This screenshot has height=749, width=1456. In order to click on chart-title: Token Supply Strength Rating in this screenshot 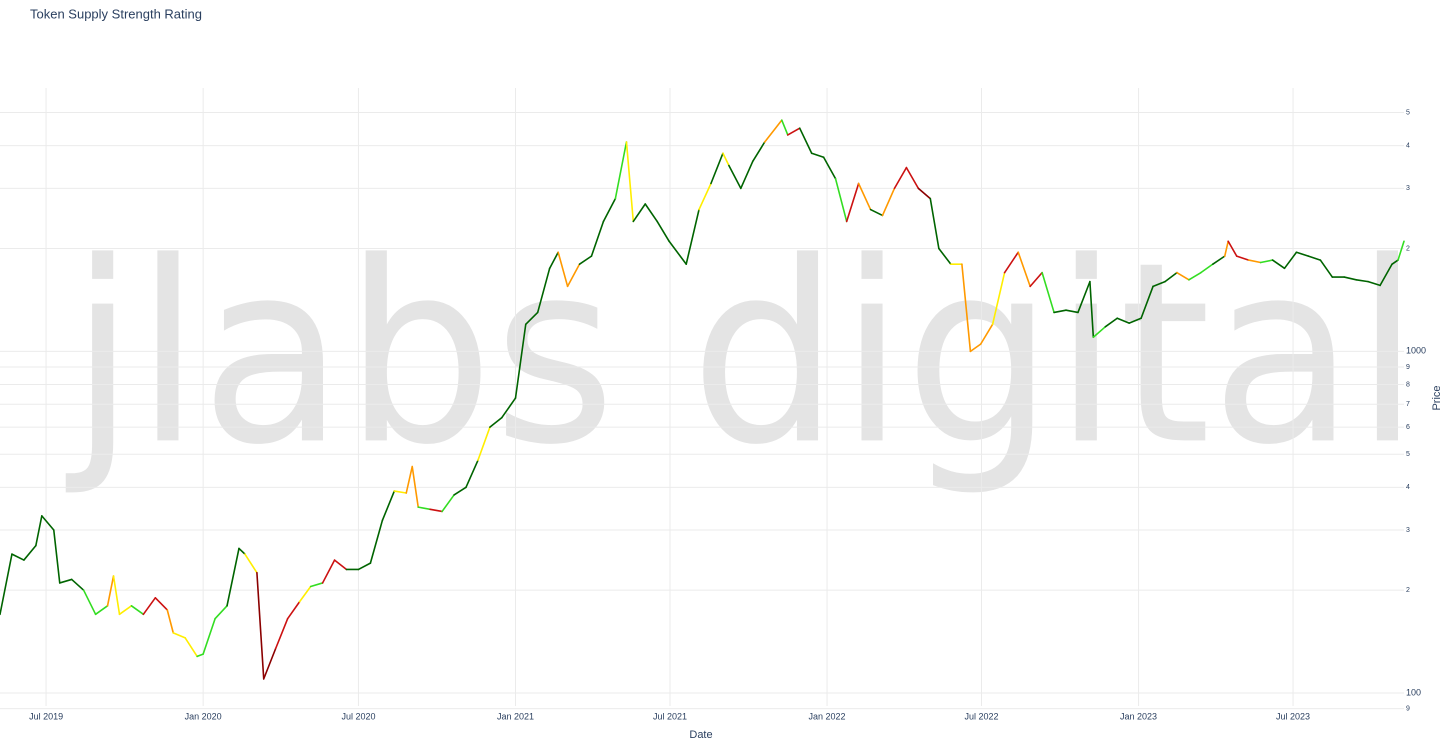, I will do `click(116, 13)`.